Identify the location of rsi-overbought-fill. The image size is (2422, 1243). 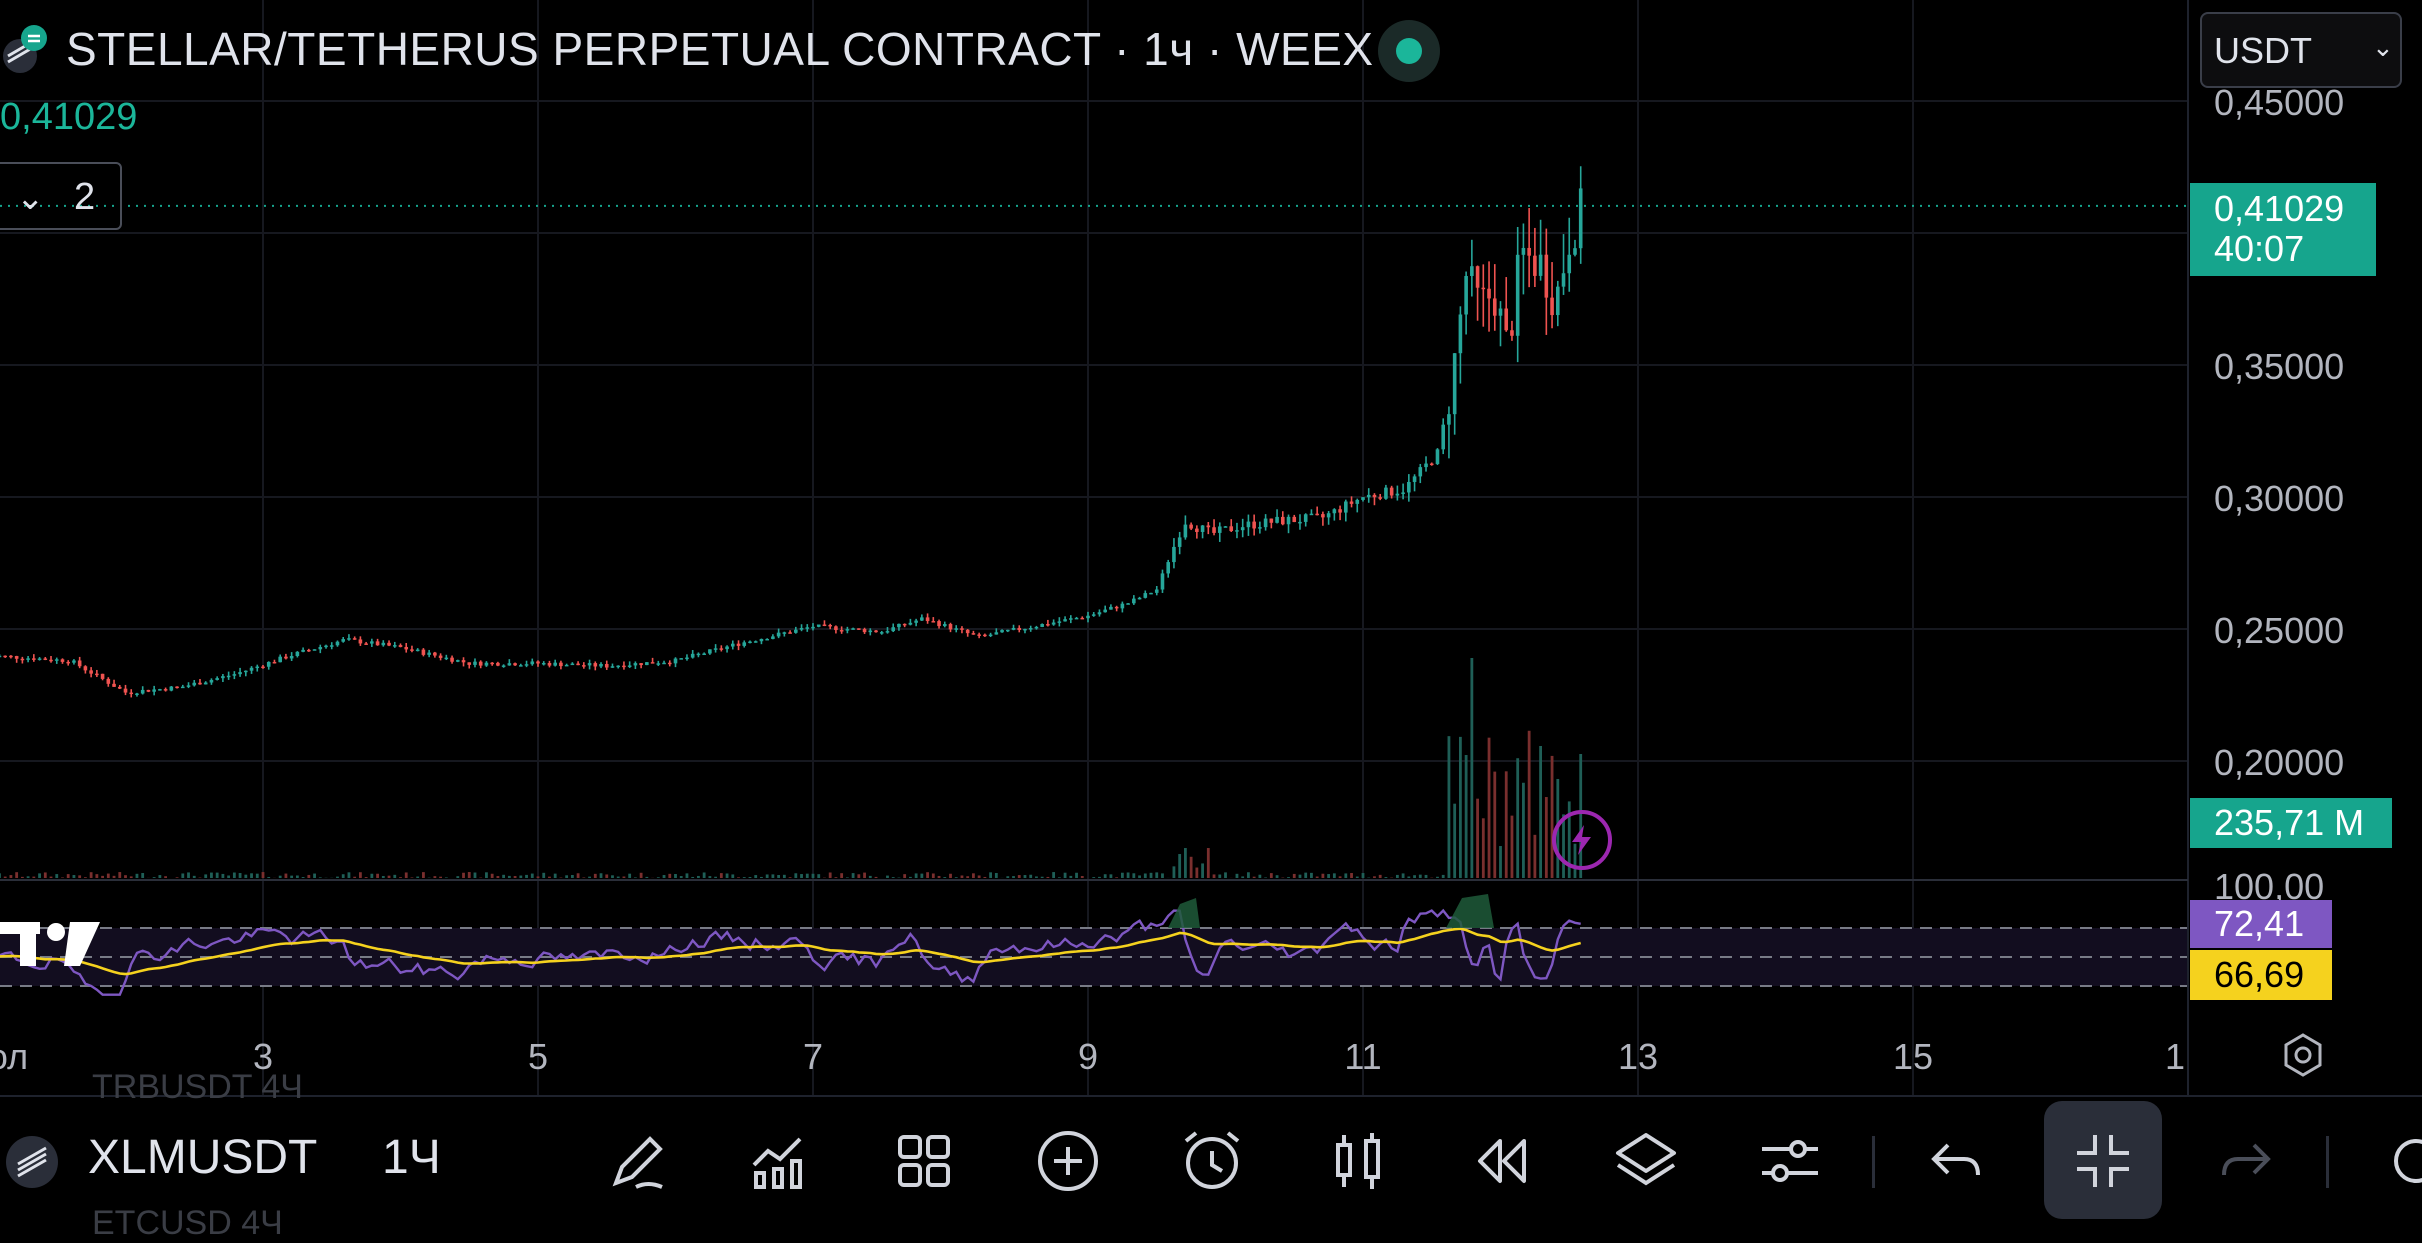
(1470, 911).